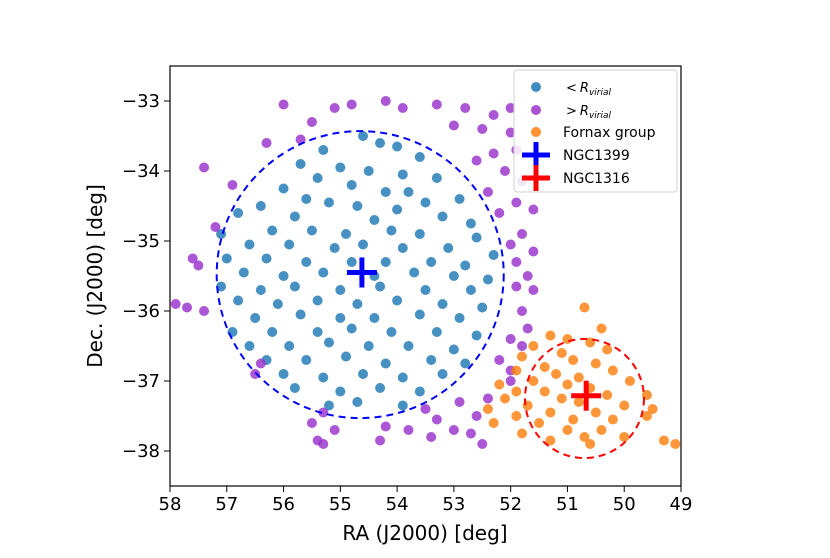 The image size is (830, 558). What do you see at coordinates (681, 504) in the screenshot?
I see `x-tick-label: 49` at bounding box center [681, 504].